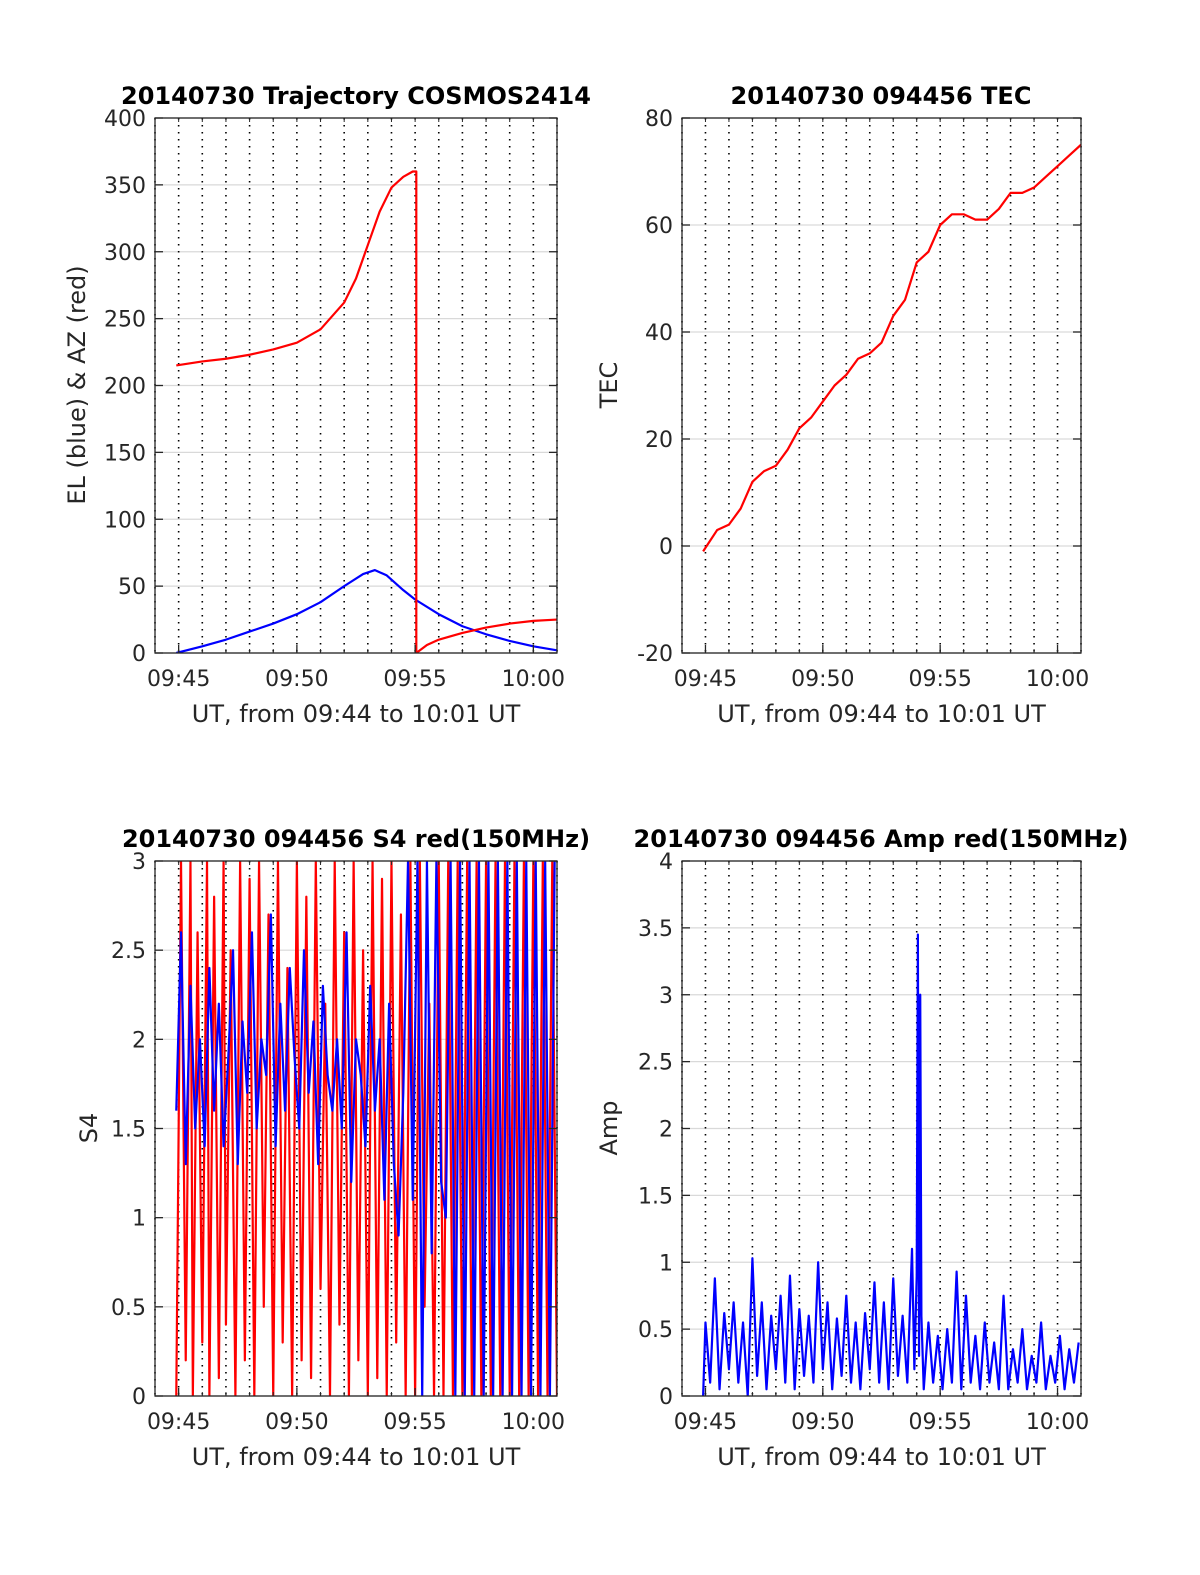 The image size is (1200, 1575). Describe the element at coordinates (655, 654) in the screenshot. I see `y-tick-label: -20` at that location.